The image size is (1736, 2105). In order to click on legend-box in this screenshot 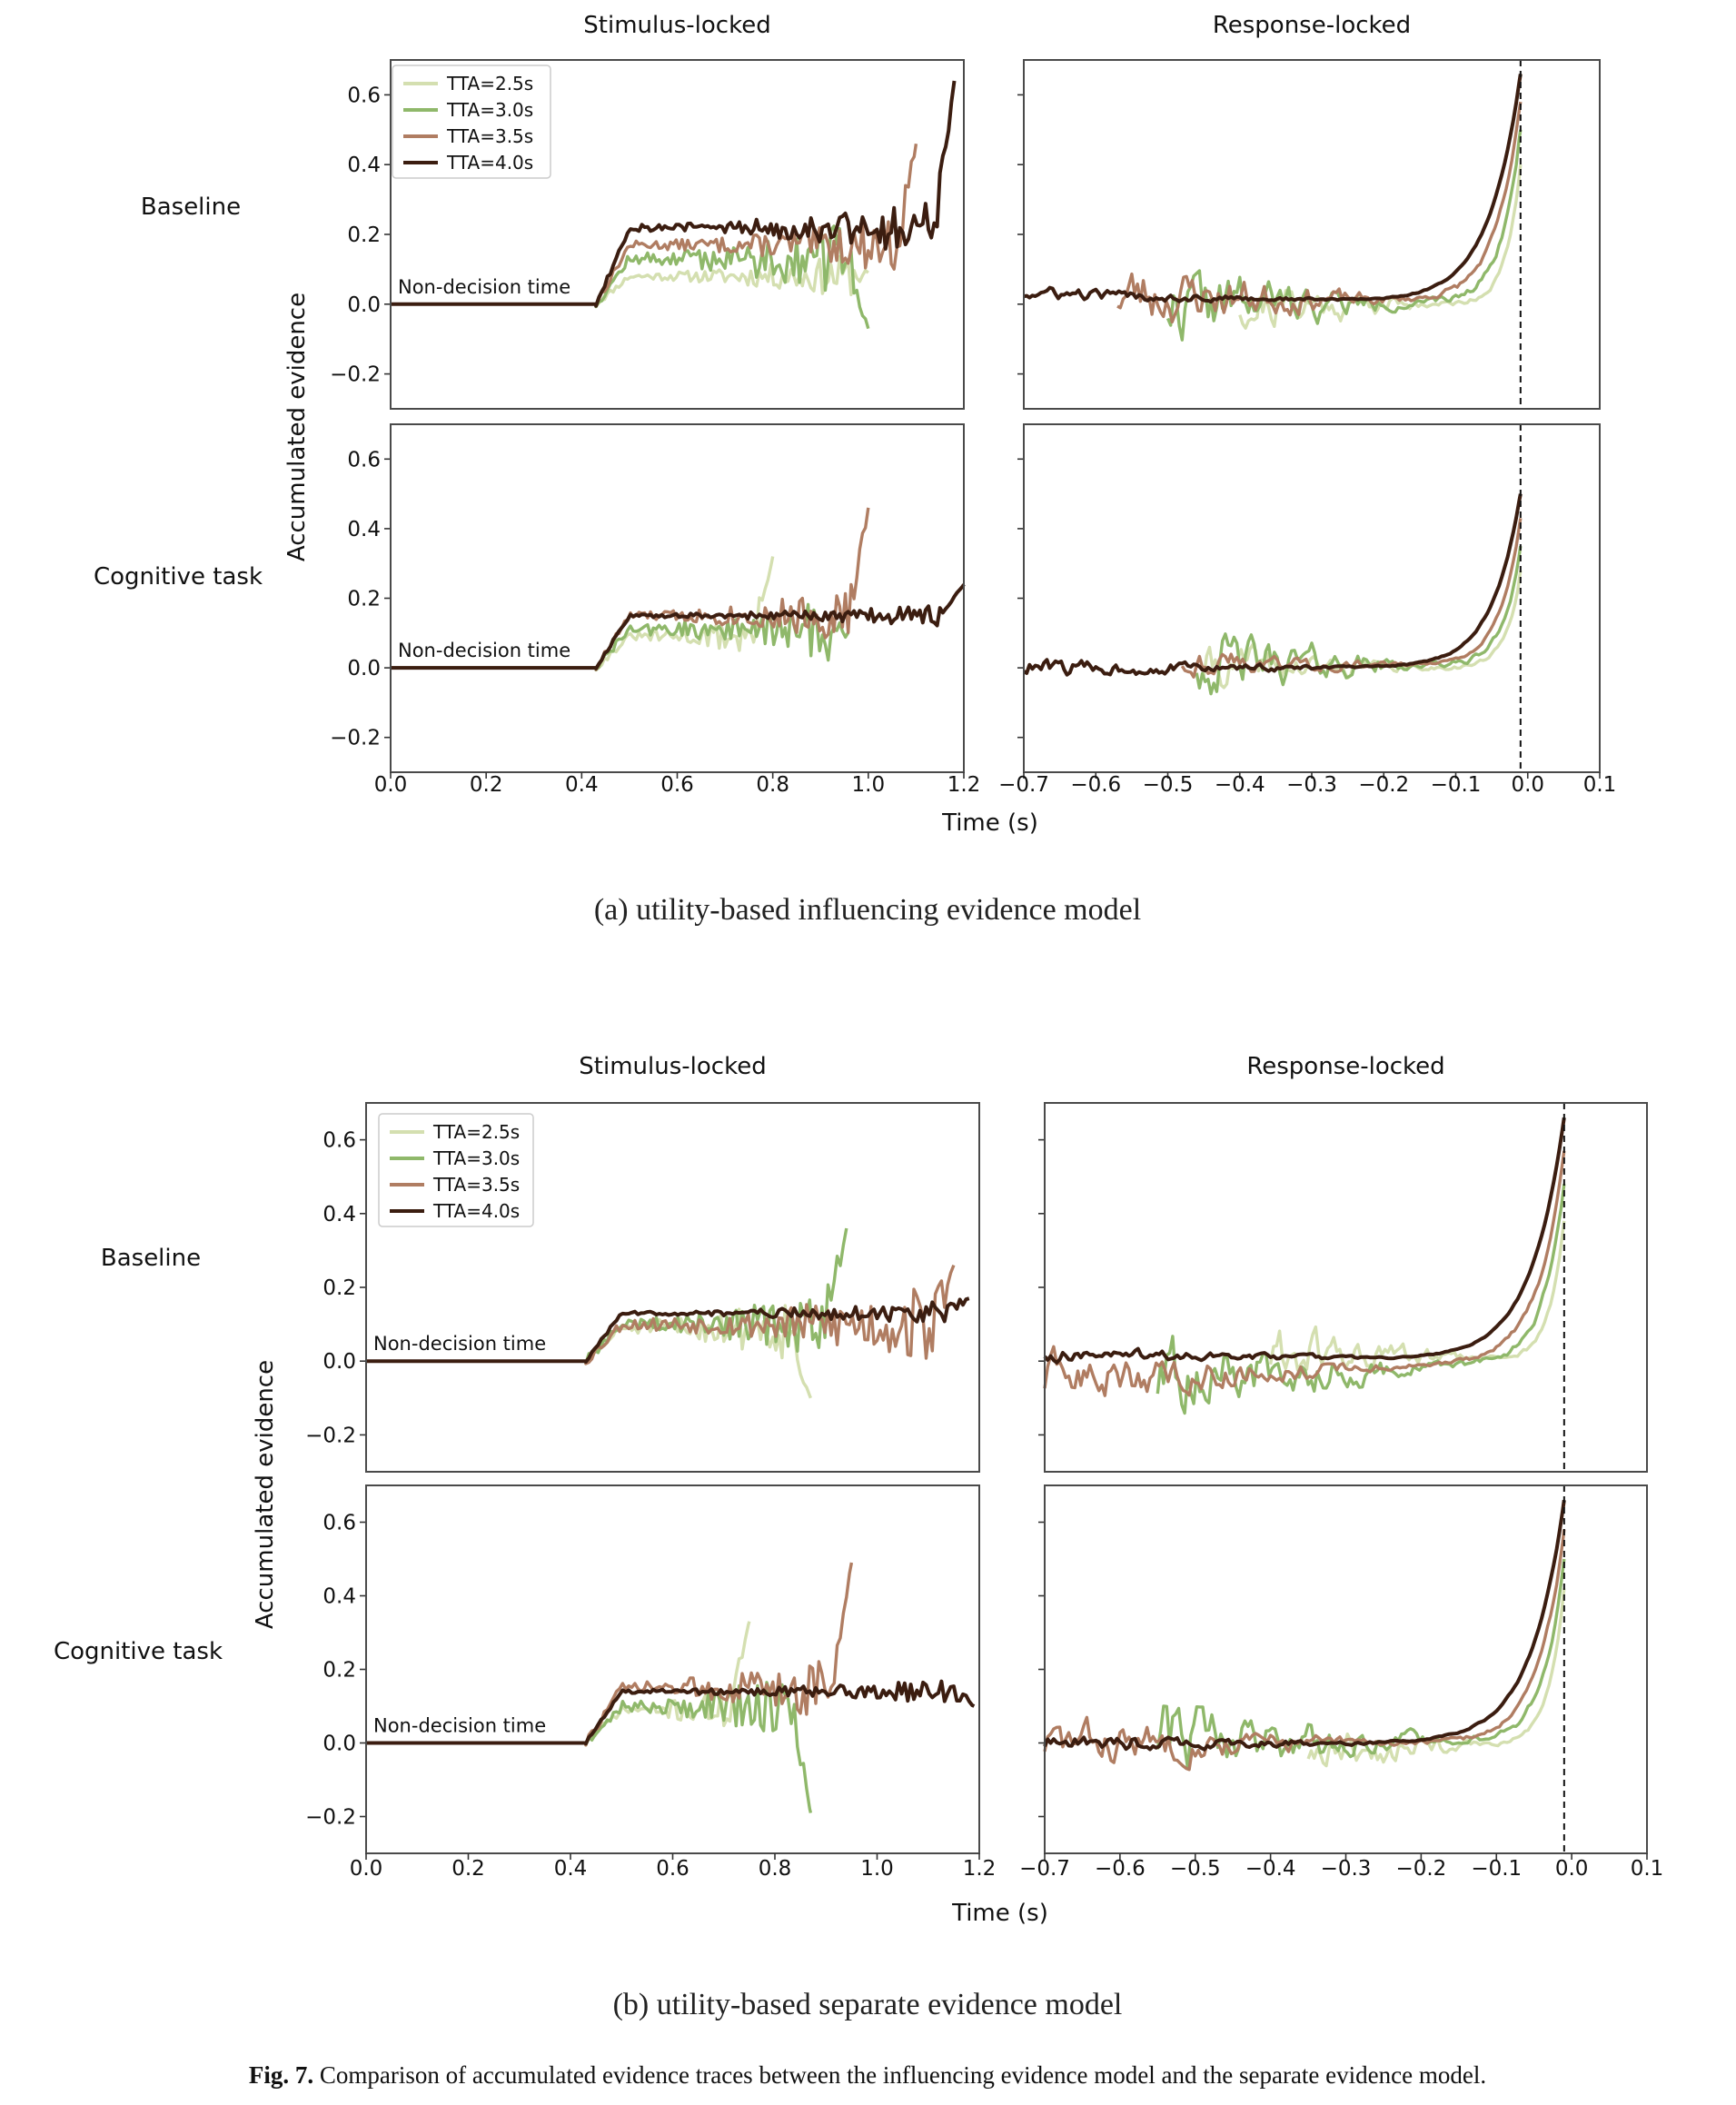, I will do `click(471, 122)`.